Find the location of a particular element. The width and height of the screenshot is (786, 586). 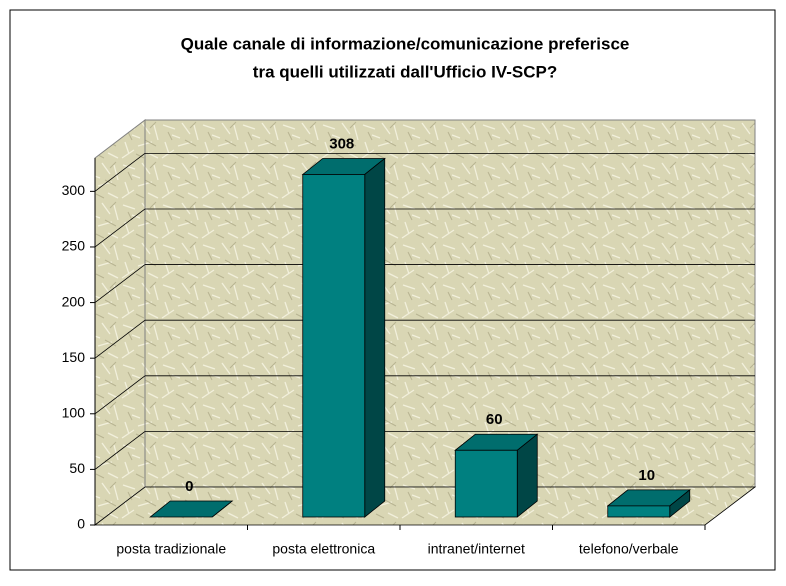

data-label: 10 is located at coordinates (646, 475).